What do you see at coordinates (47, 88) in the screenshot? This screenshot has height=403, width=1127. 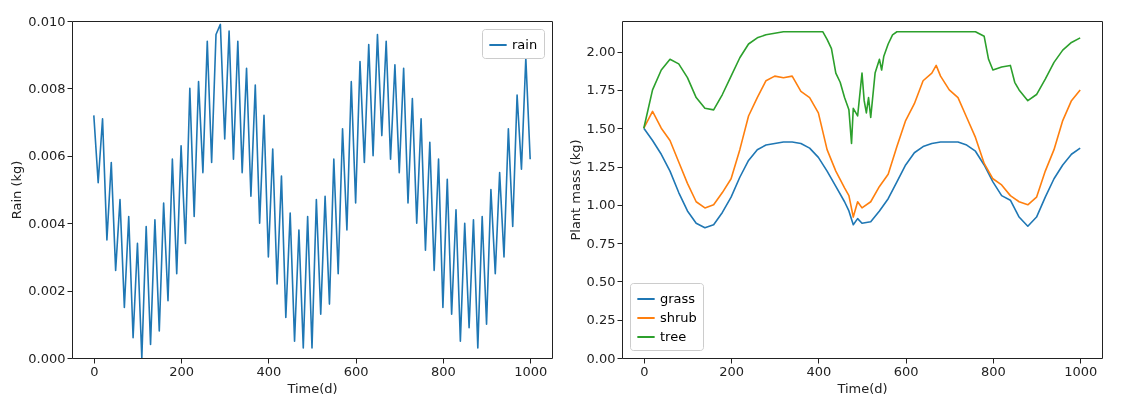 I see `y-tick-label: 0.008` at bounding box center [47, 88].